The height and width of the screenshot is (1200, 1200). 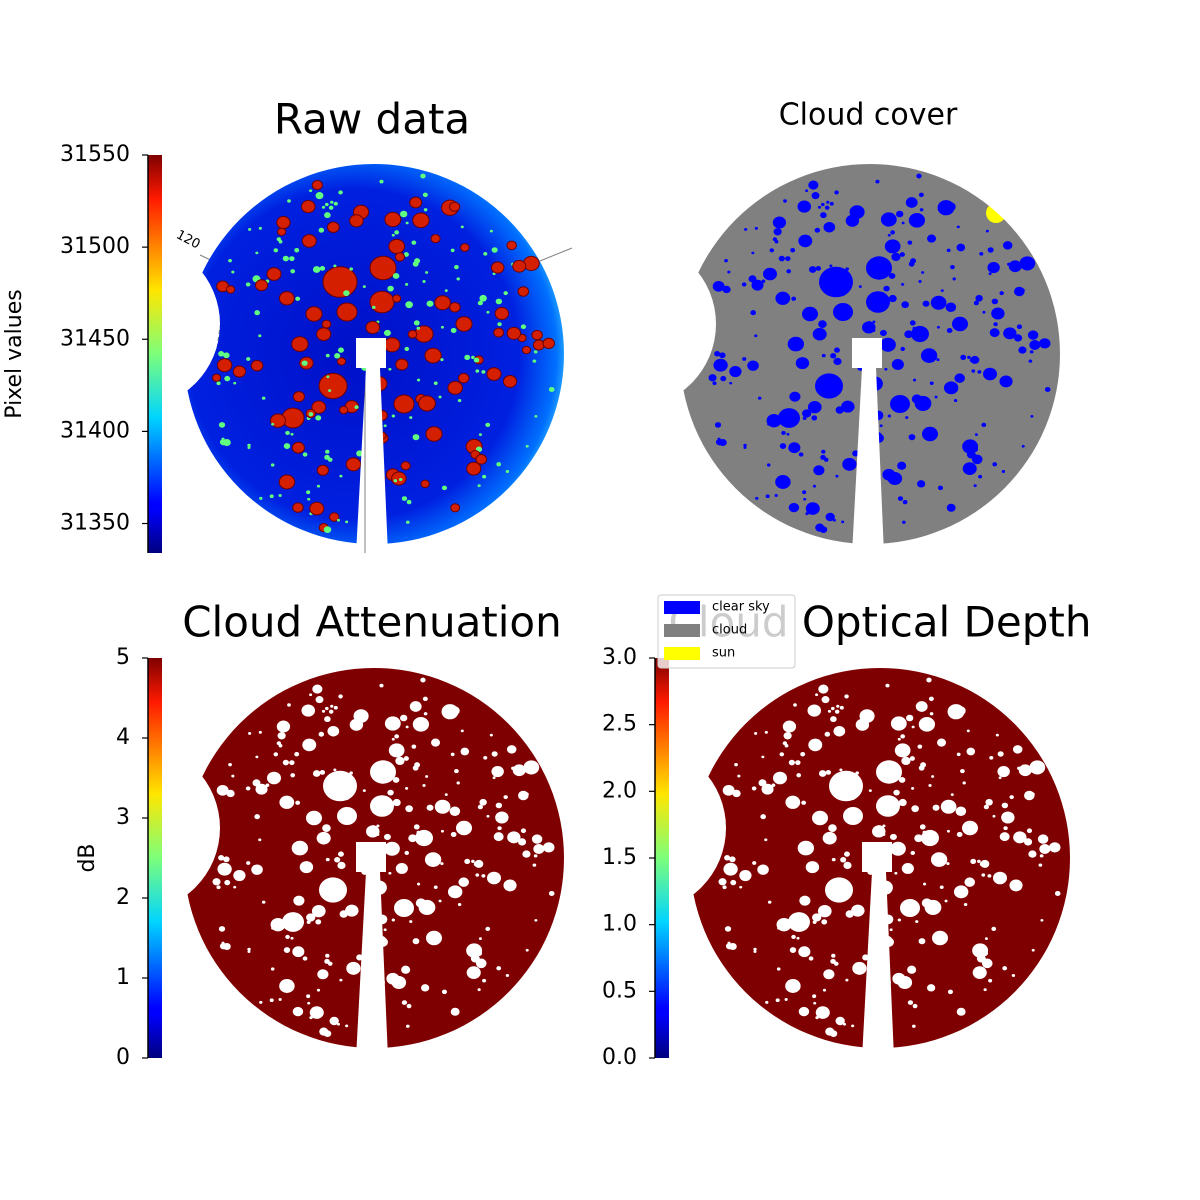 What do you see at coordinates (870, 354) in the screenshot?
I see `image-content` at bounding box center [870, 354].